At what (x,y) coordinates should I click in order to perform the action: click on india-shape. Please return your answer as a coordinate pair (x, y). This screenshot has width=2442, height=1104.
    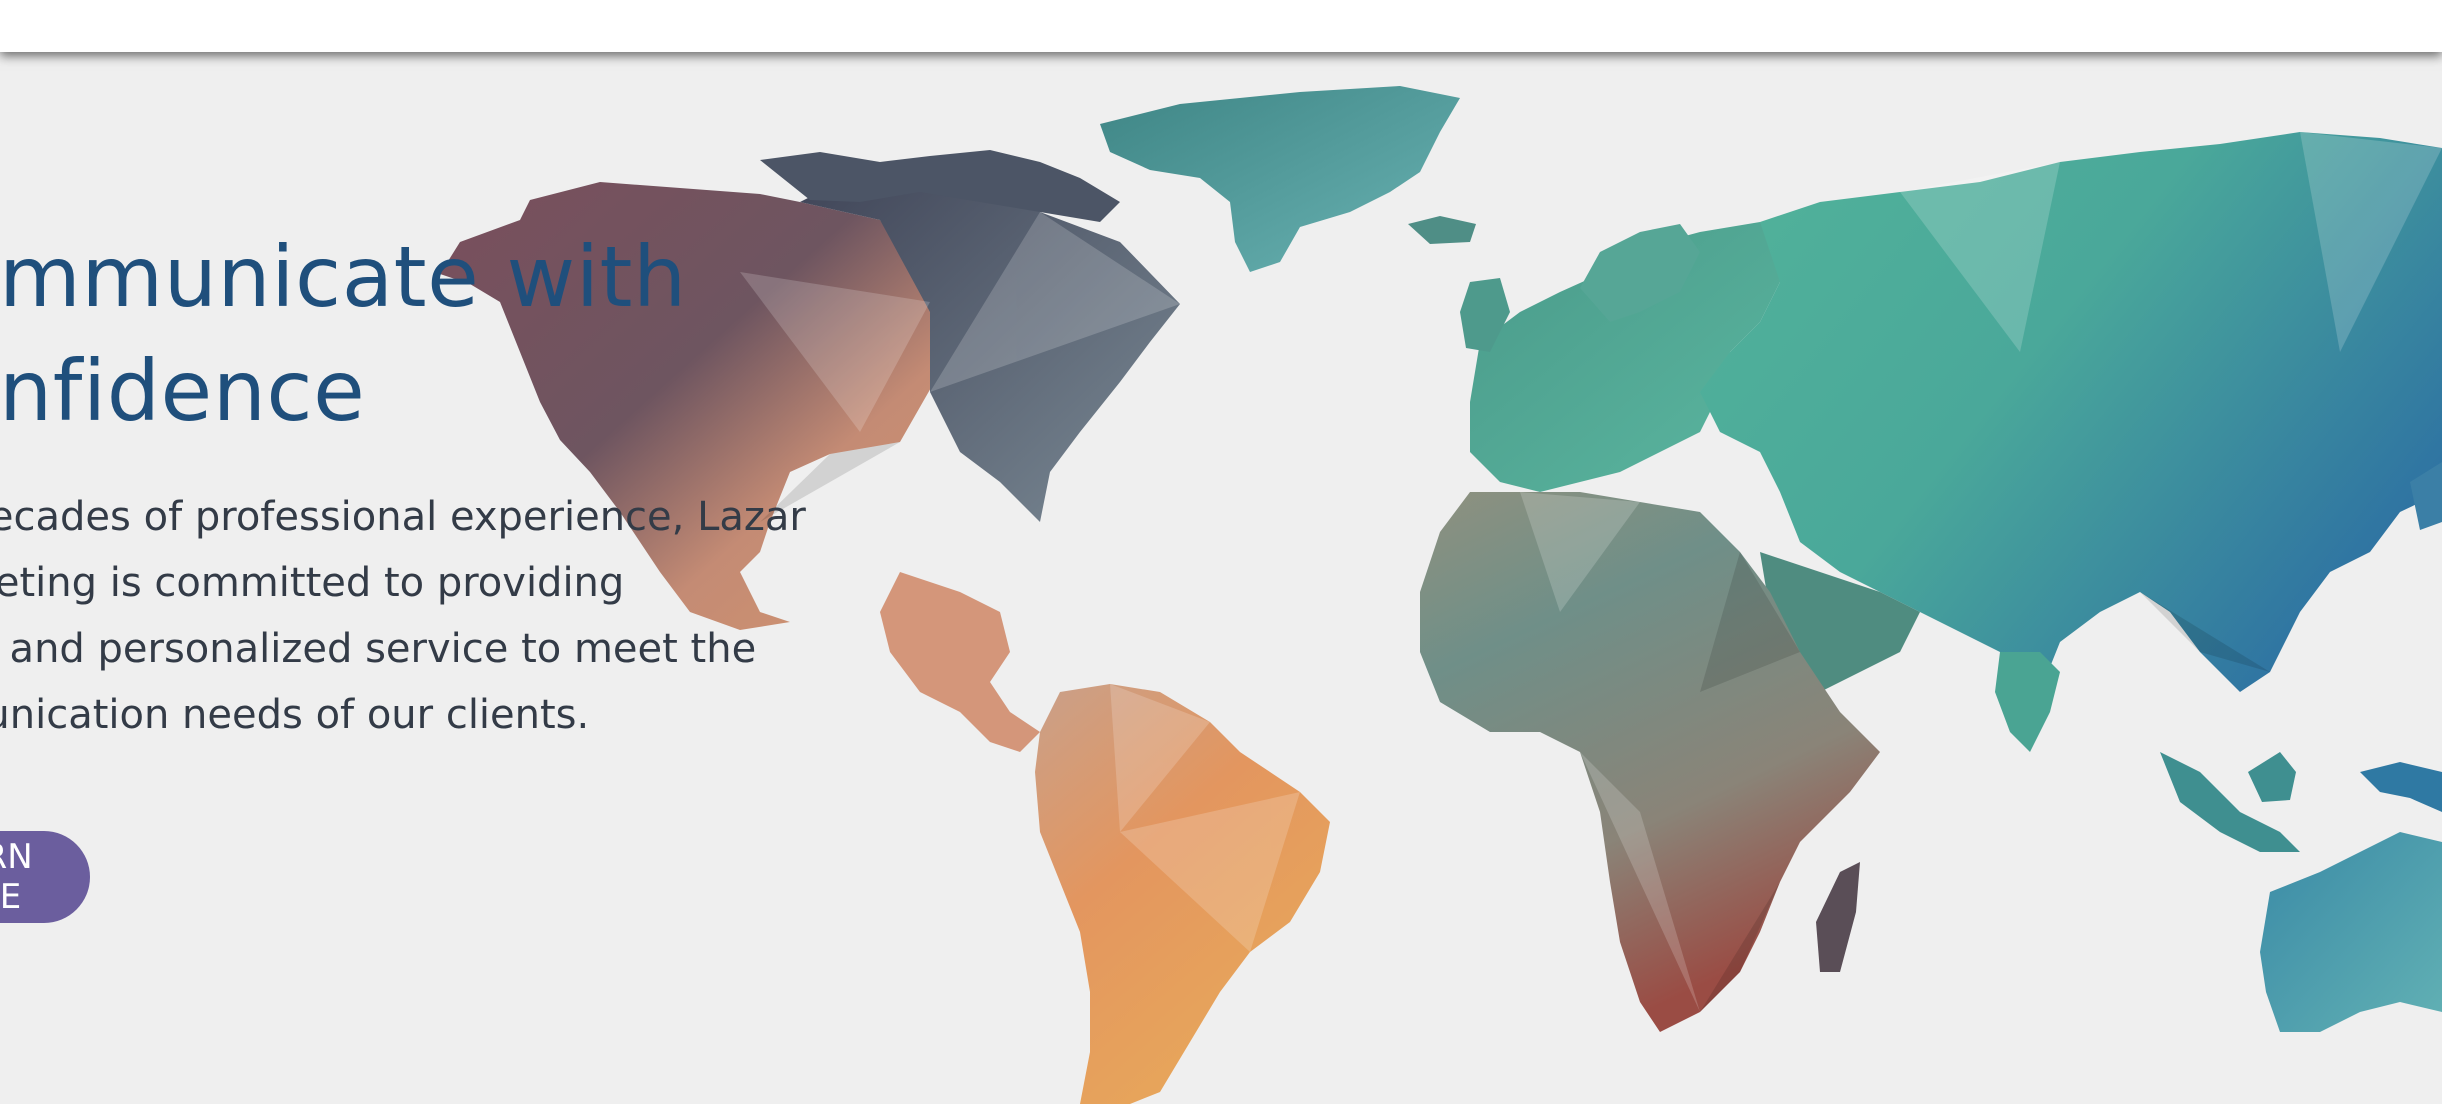
    Looking at the image, I should click on (2027, 702).